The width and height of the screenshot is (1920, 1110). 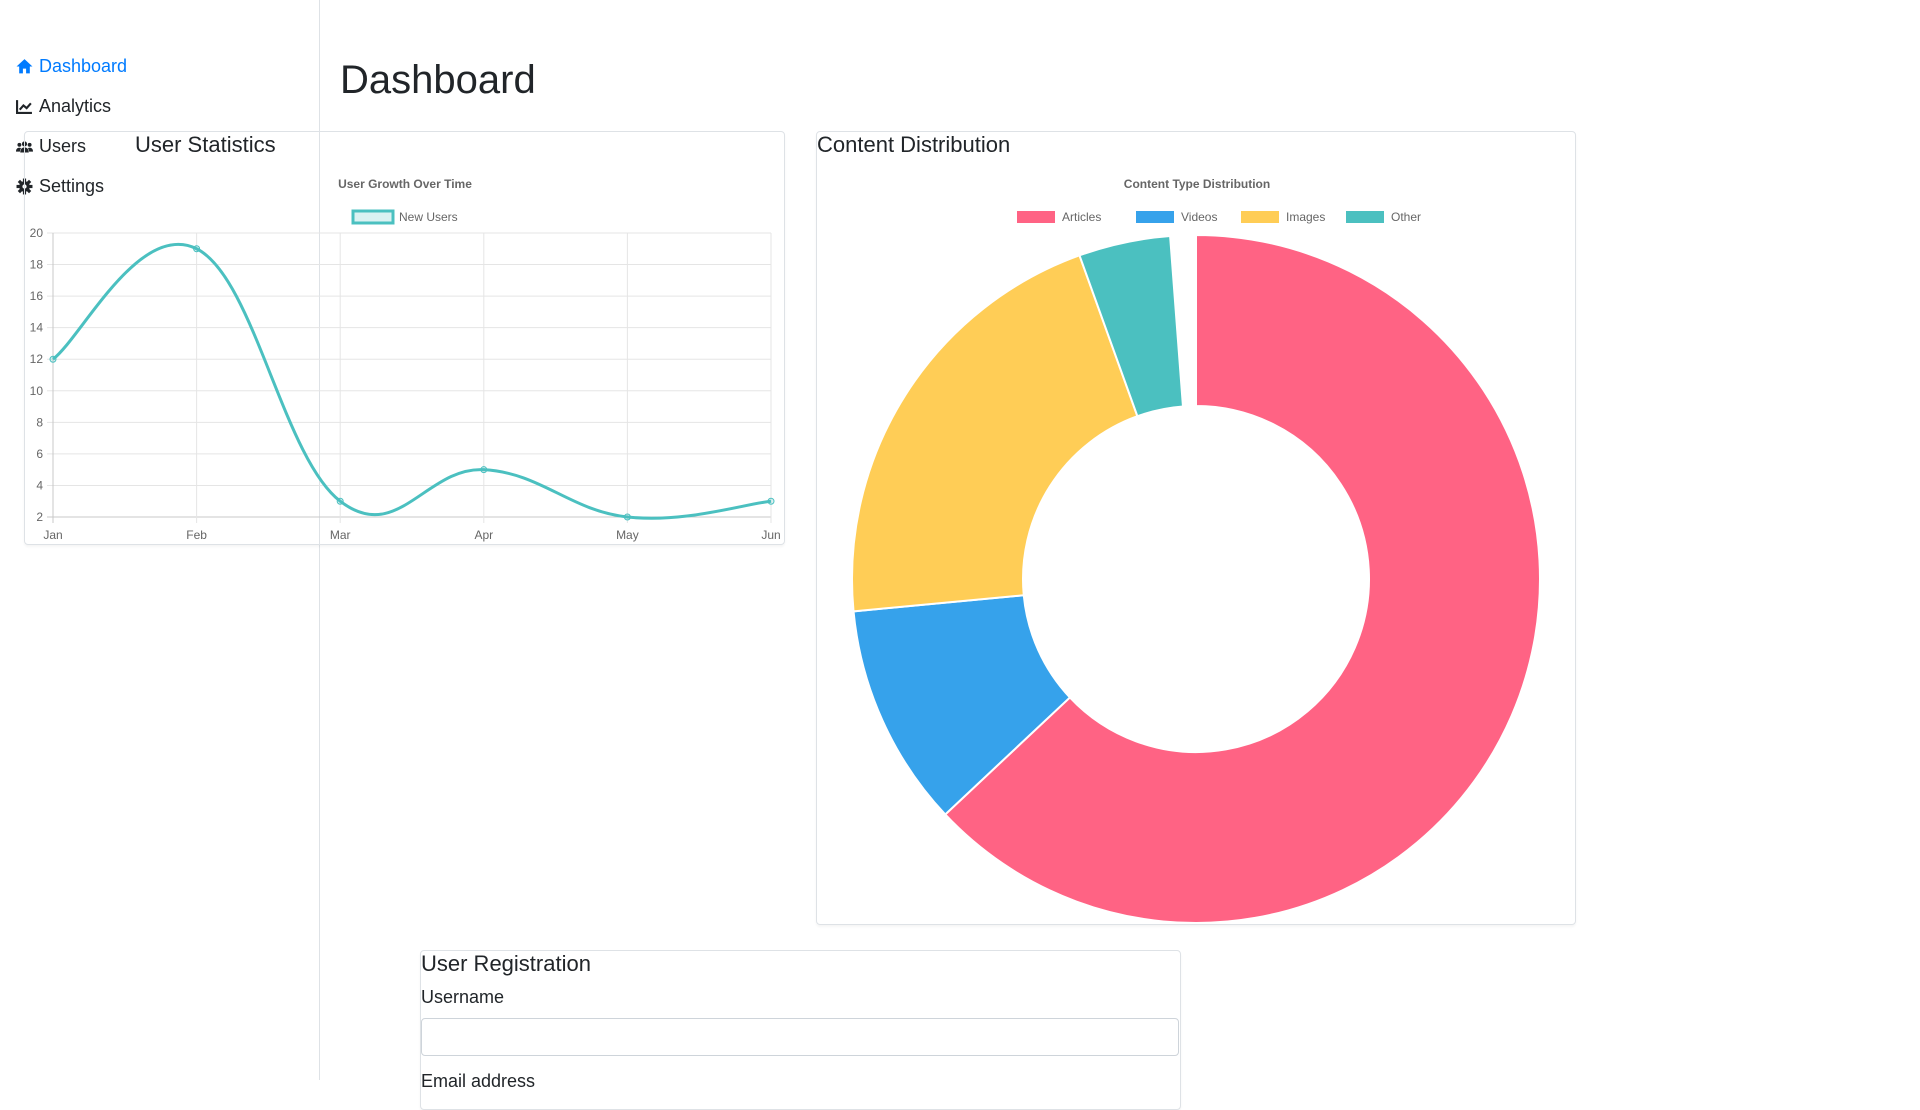 What do you see at coordinates (39, 422) in the screenshot?
I see `y-tick-label: 8` at bounding box center [39, 422].